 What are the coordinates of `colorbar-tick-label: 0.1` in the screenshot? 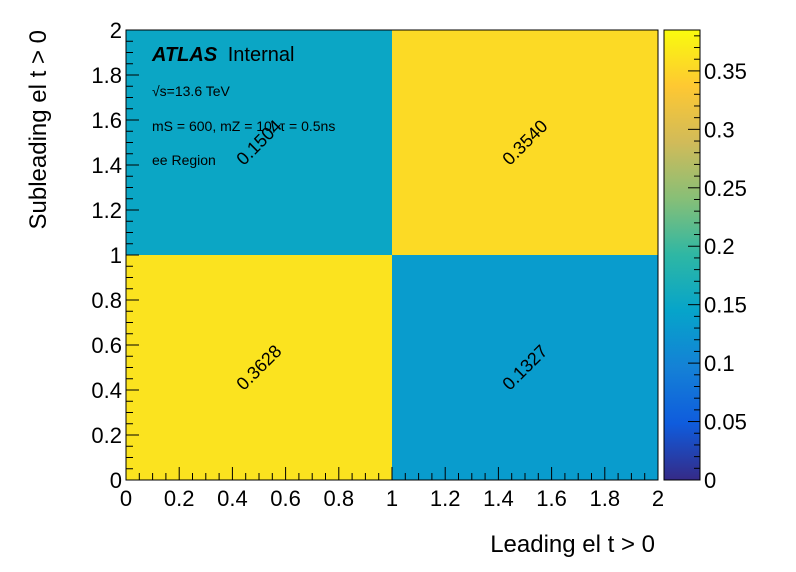 It's located at (719, 363).